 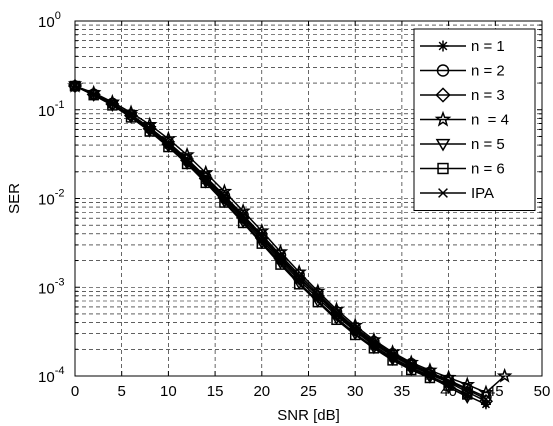 I want to click on legend-label: n = 2, so click(x=488, y=71).